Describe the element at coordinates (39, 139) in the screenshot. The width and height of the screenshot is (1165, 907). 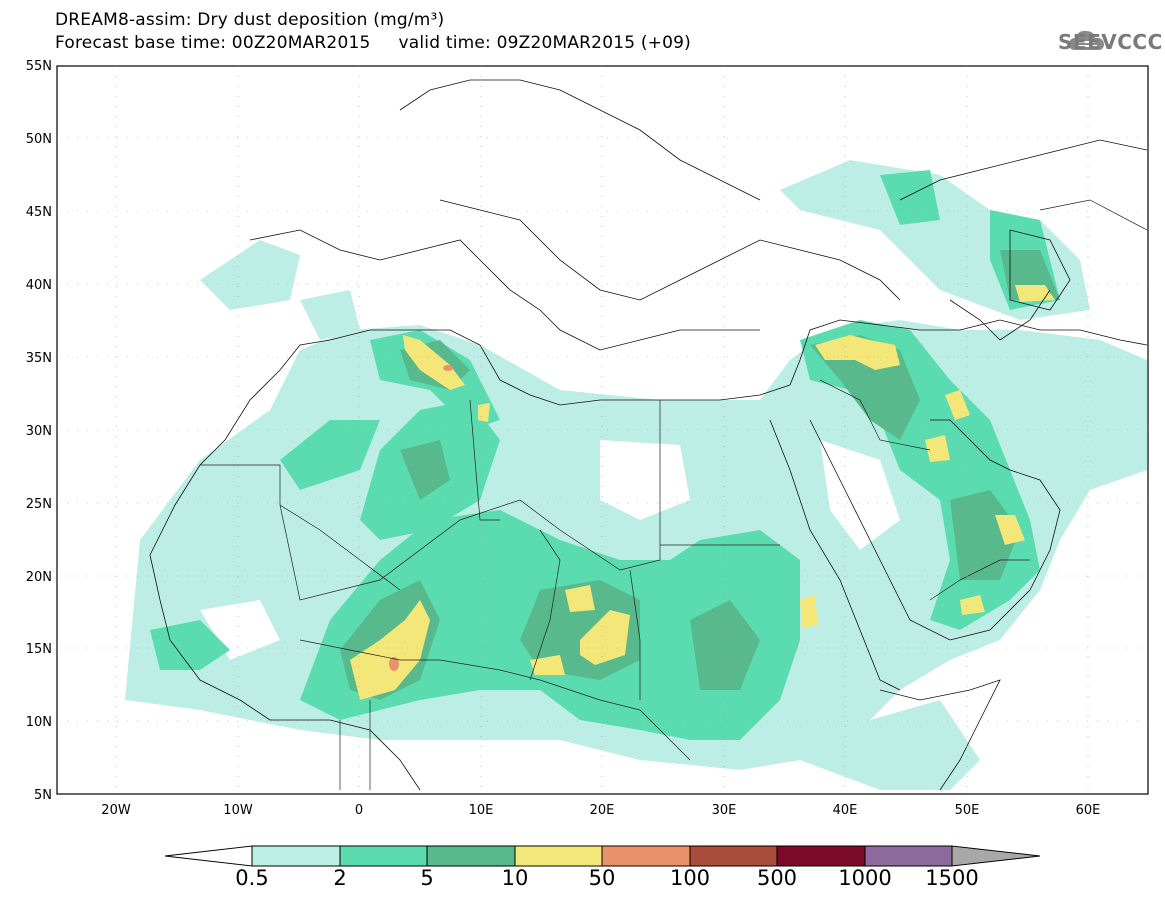
I see `lat-label: 50N` at that location.